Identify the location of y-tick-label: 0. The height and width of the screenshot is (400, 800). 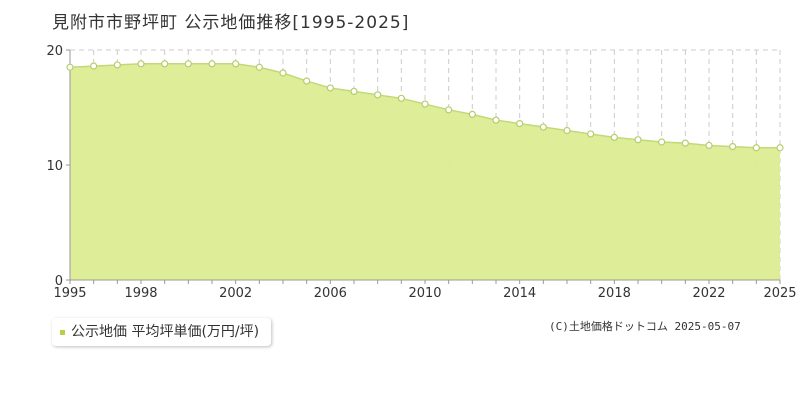
(59, 281).